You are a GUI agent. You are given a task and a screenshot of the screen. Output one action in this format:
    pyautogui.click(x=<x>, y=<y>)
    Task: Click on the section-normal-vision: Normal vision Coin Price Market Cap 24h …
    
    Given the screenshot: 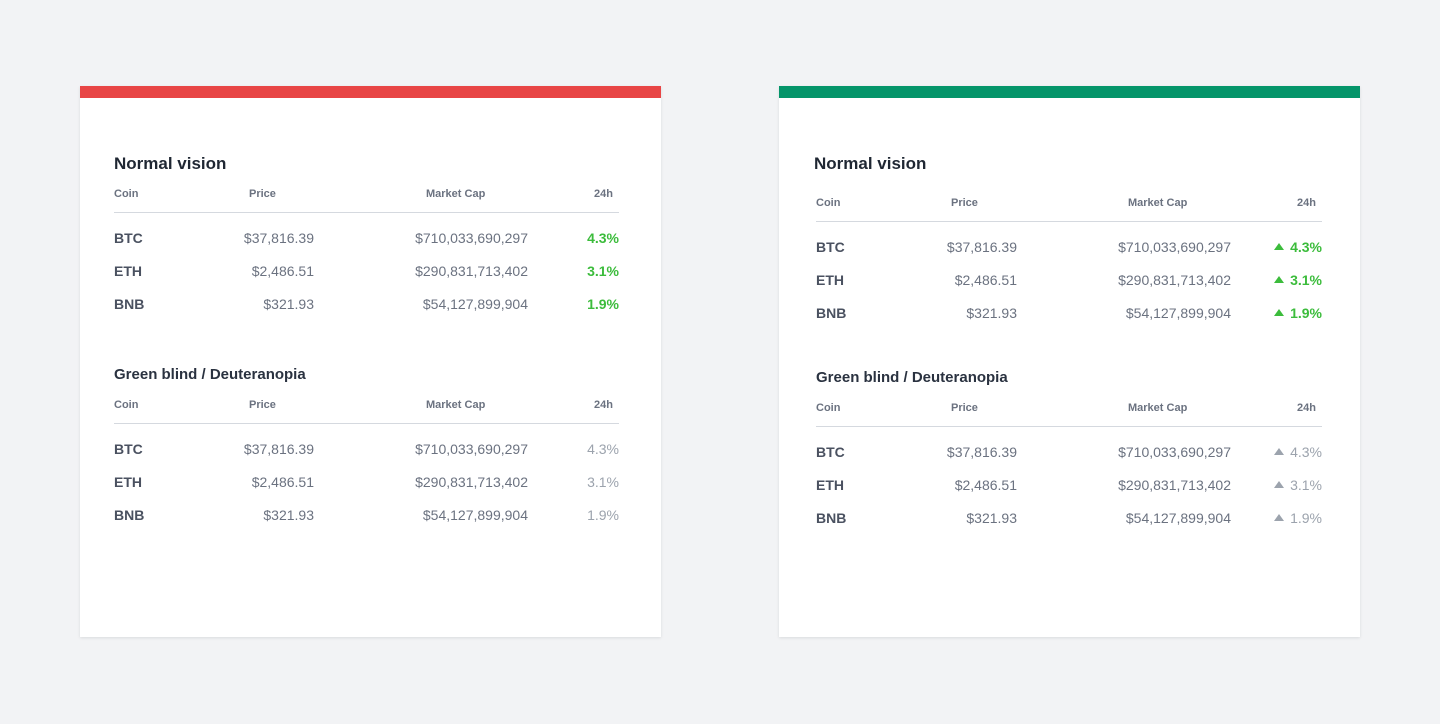 What is the action you would take?
    pyautogui.click(x=366, y=239)
    